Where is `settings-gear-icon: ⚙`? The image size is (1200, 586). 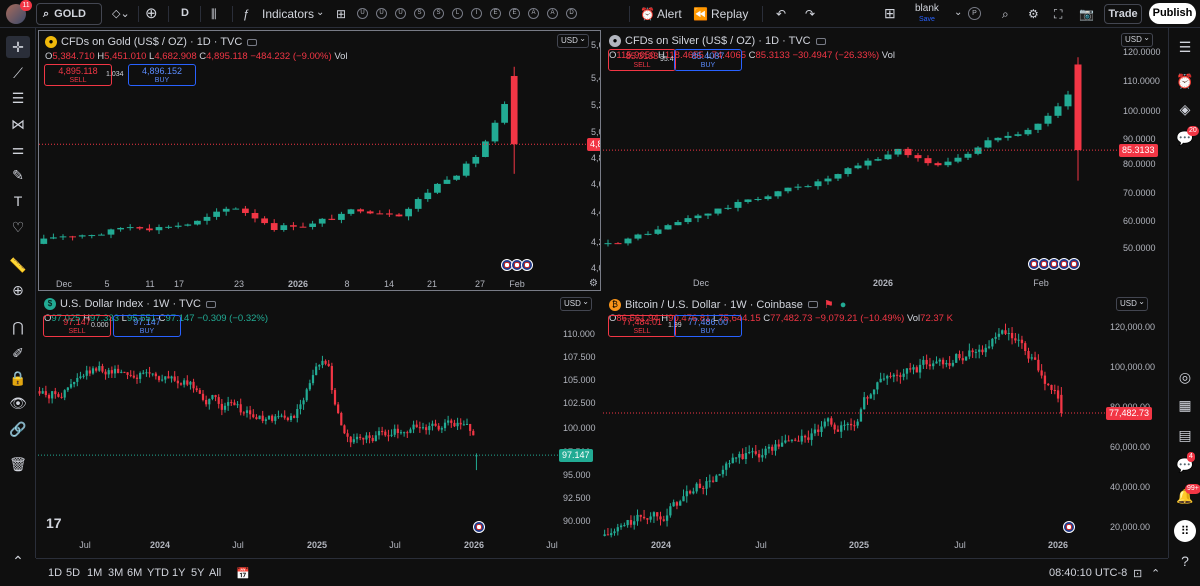 settings-gear-icon: ⚙ is located at coordinates (1033, 14).